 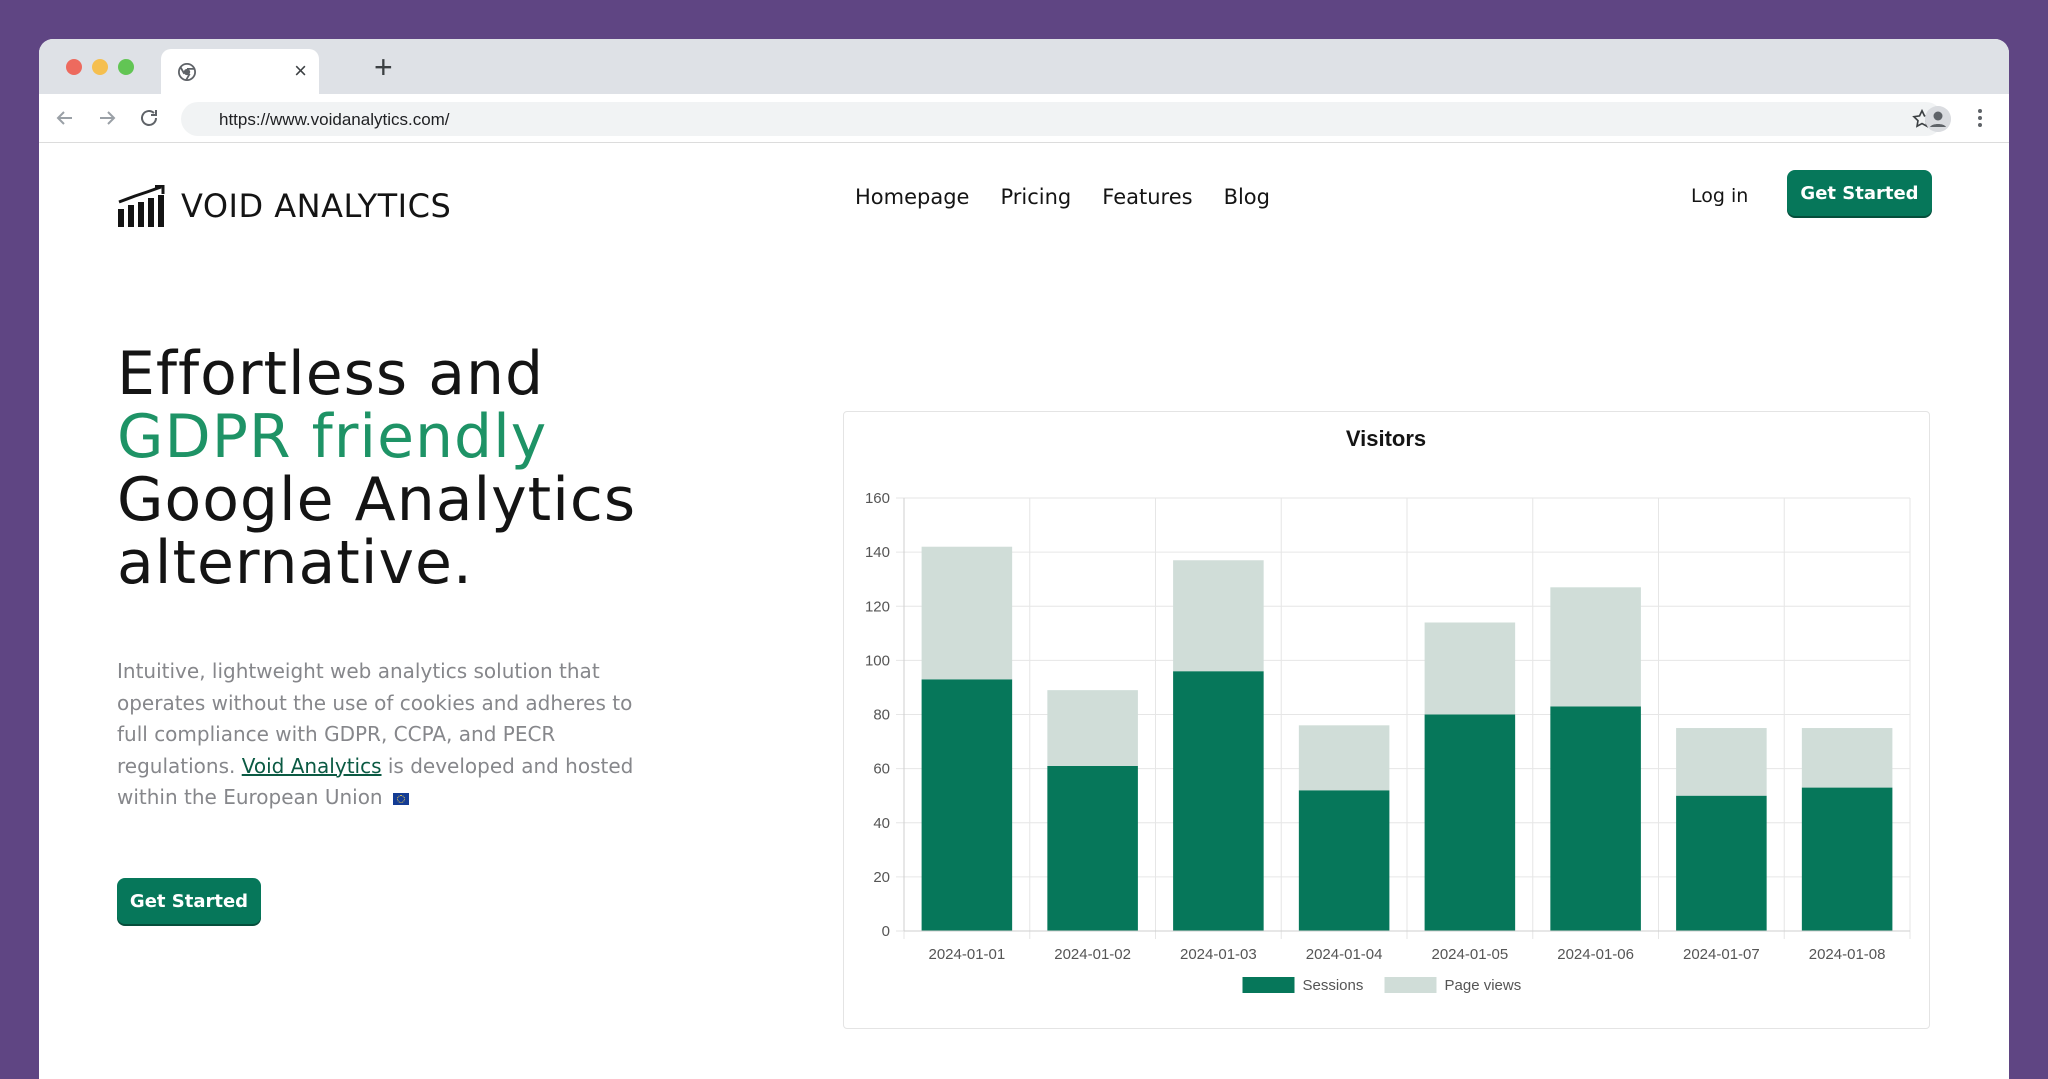 I want to click on more-menu-icon, so click(x=1980, y=118).